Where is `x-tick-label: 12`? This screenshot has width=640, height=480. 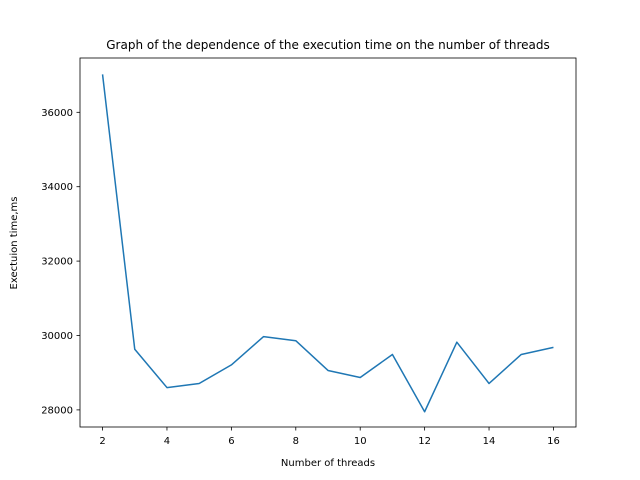
x-tick-label: 12 is located at coordinates (424, 441).